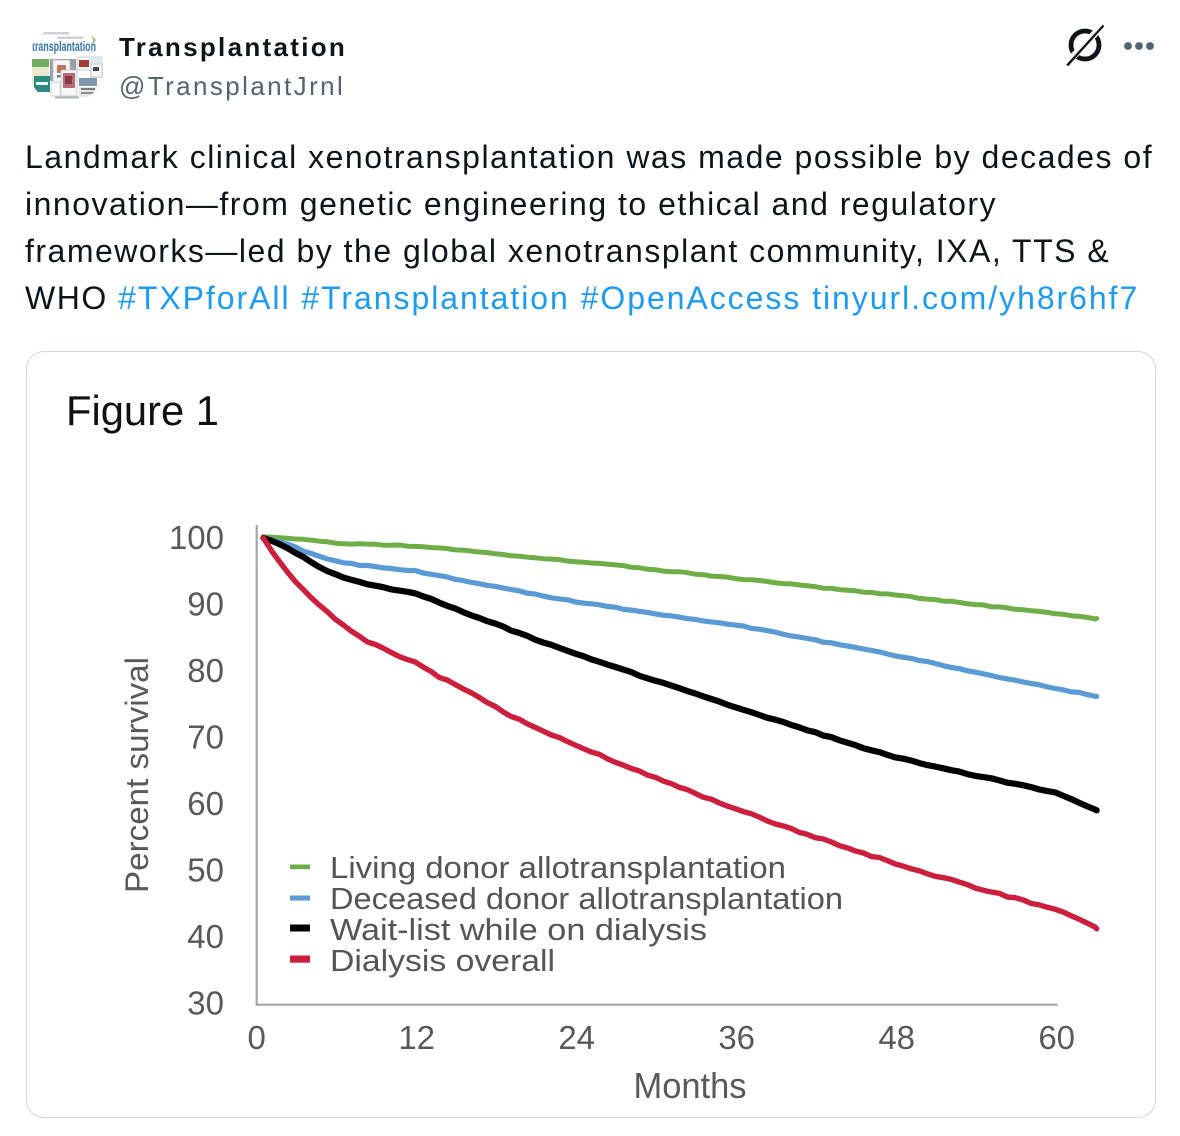  What do you see at coordinates (576, 1037) in the screenshot?
I see `svg-text: 24` at bounding box center [576, 1037].